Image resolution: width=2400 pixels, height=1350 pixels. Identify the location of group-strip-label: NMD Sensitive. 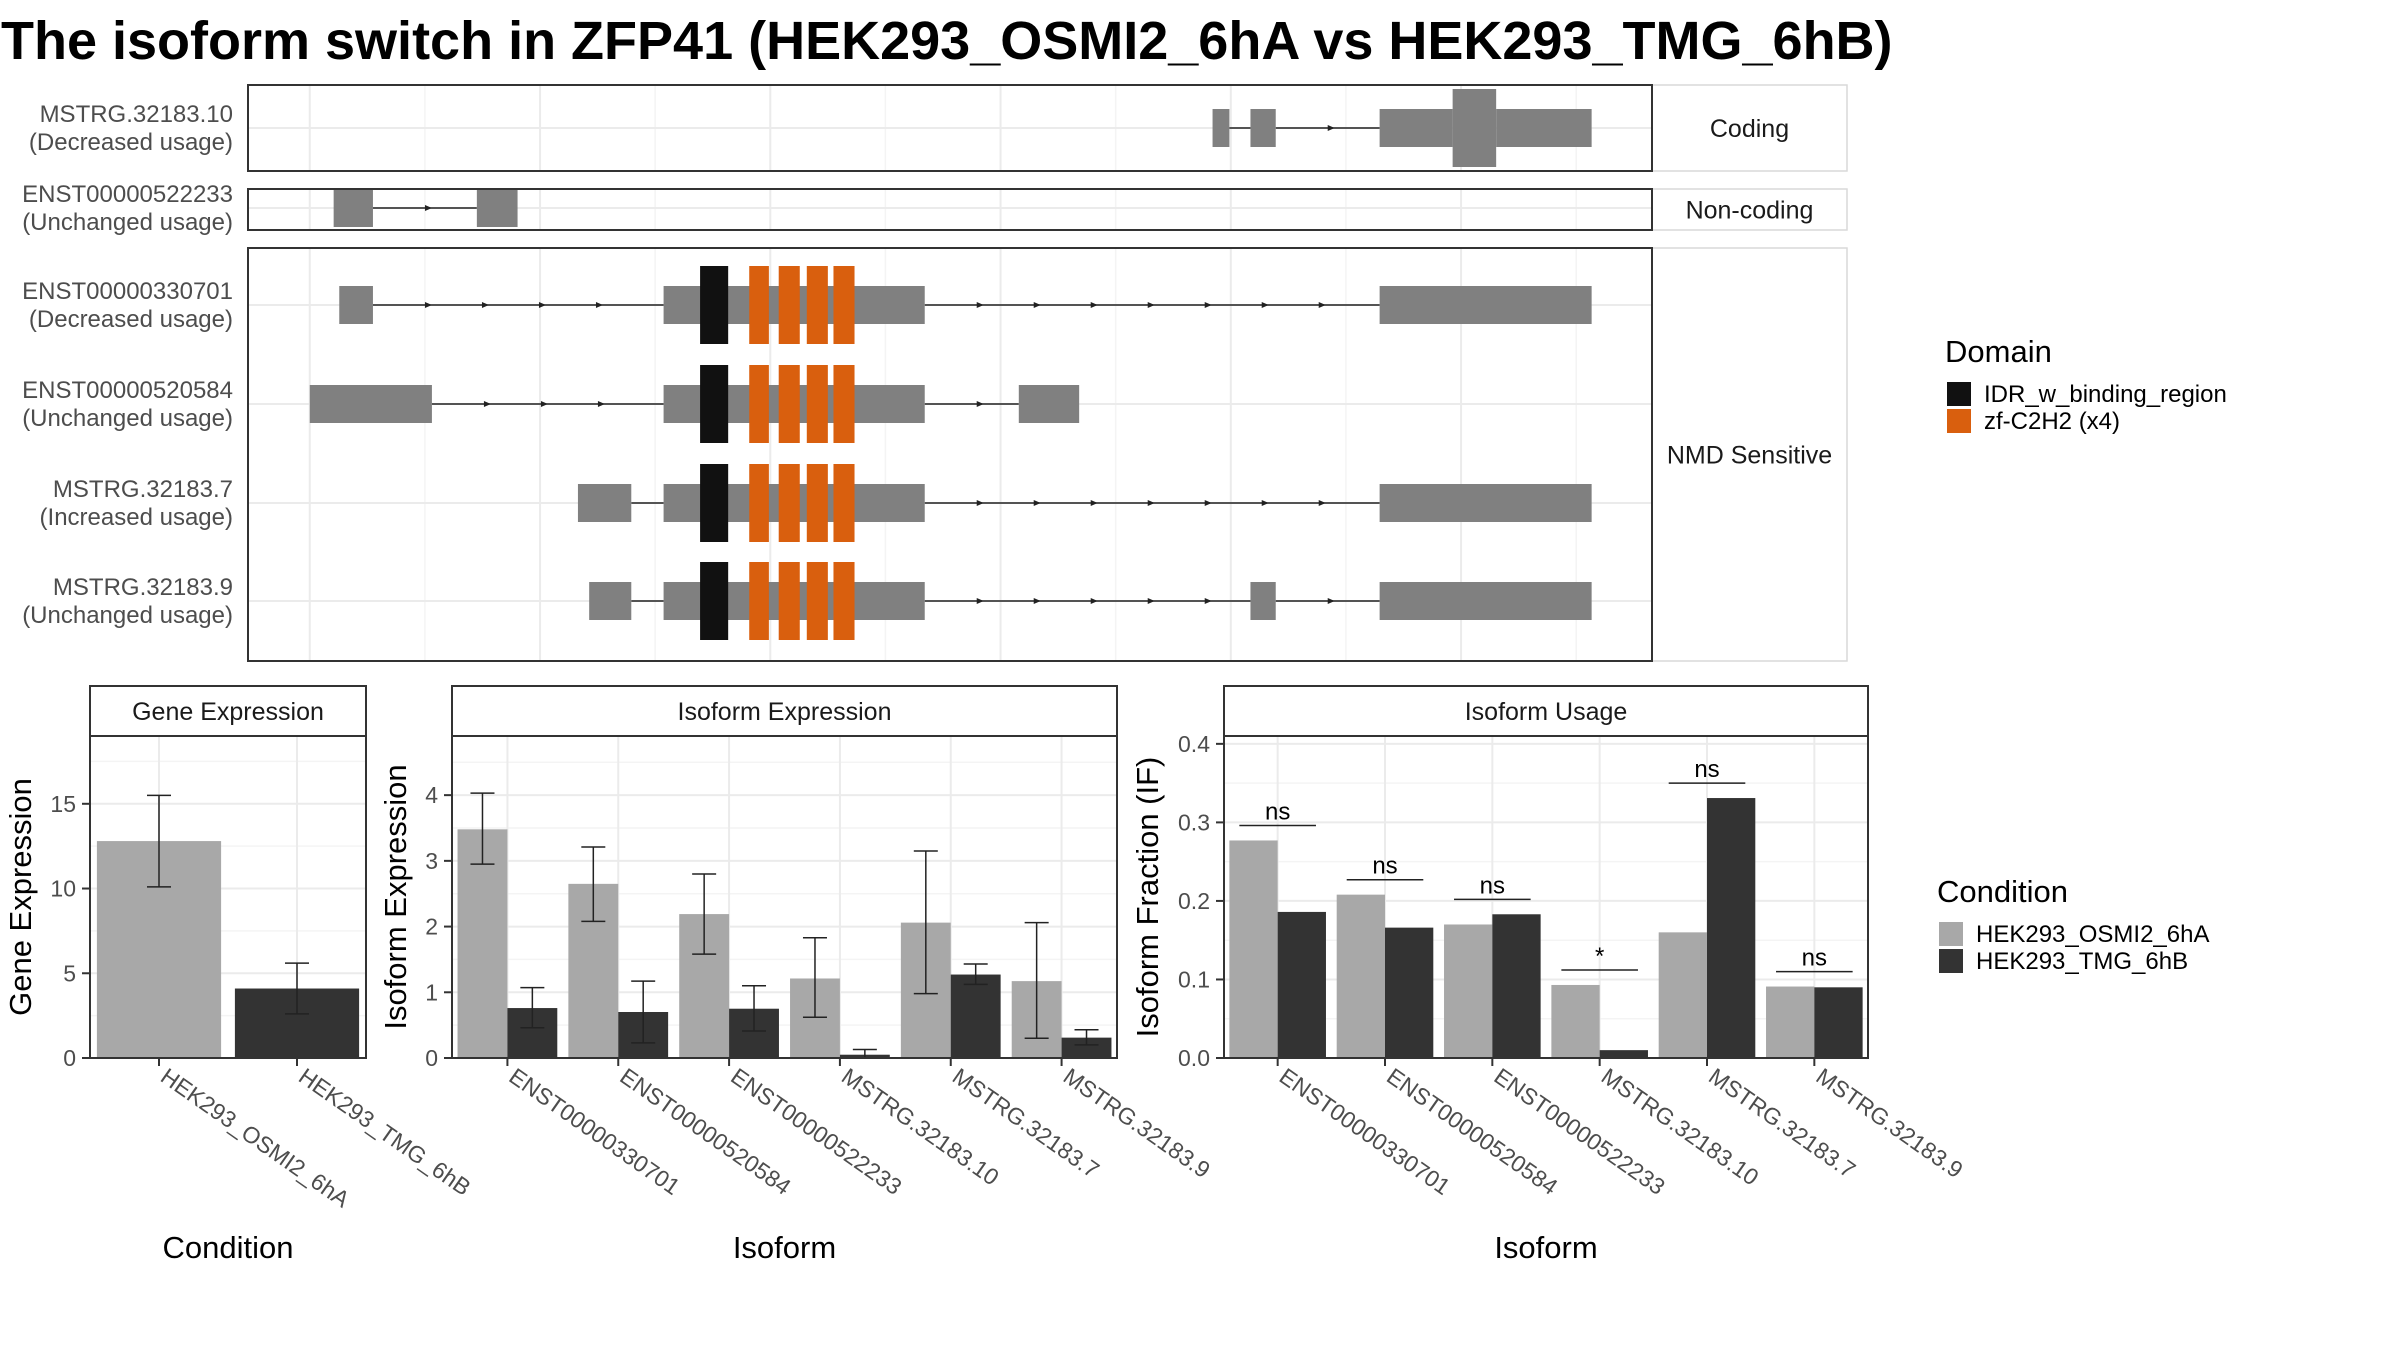
(1749, 456).